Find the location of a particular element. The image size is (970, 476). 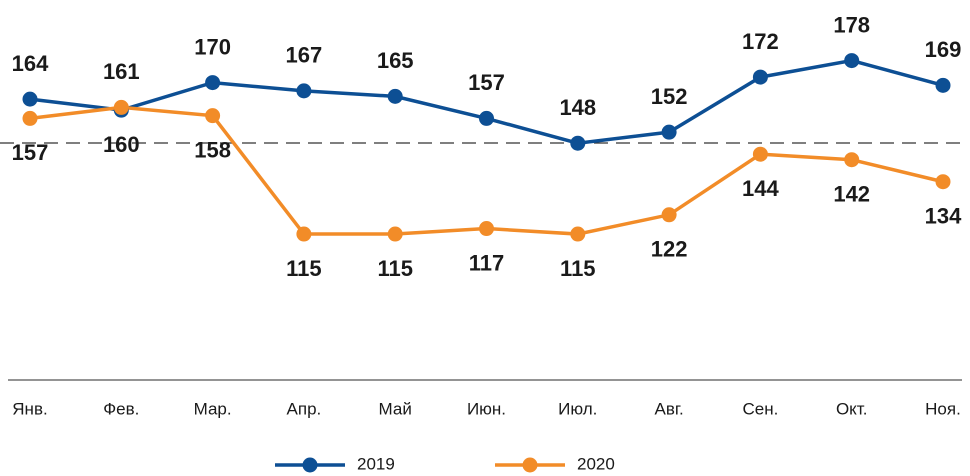

legend-label: 2019 is located at coordinates (376, 463).